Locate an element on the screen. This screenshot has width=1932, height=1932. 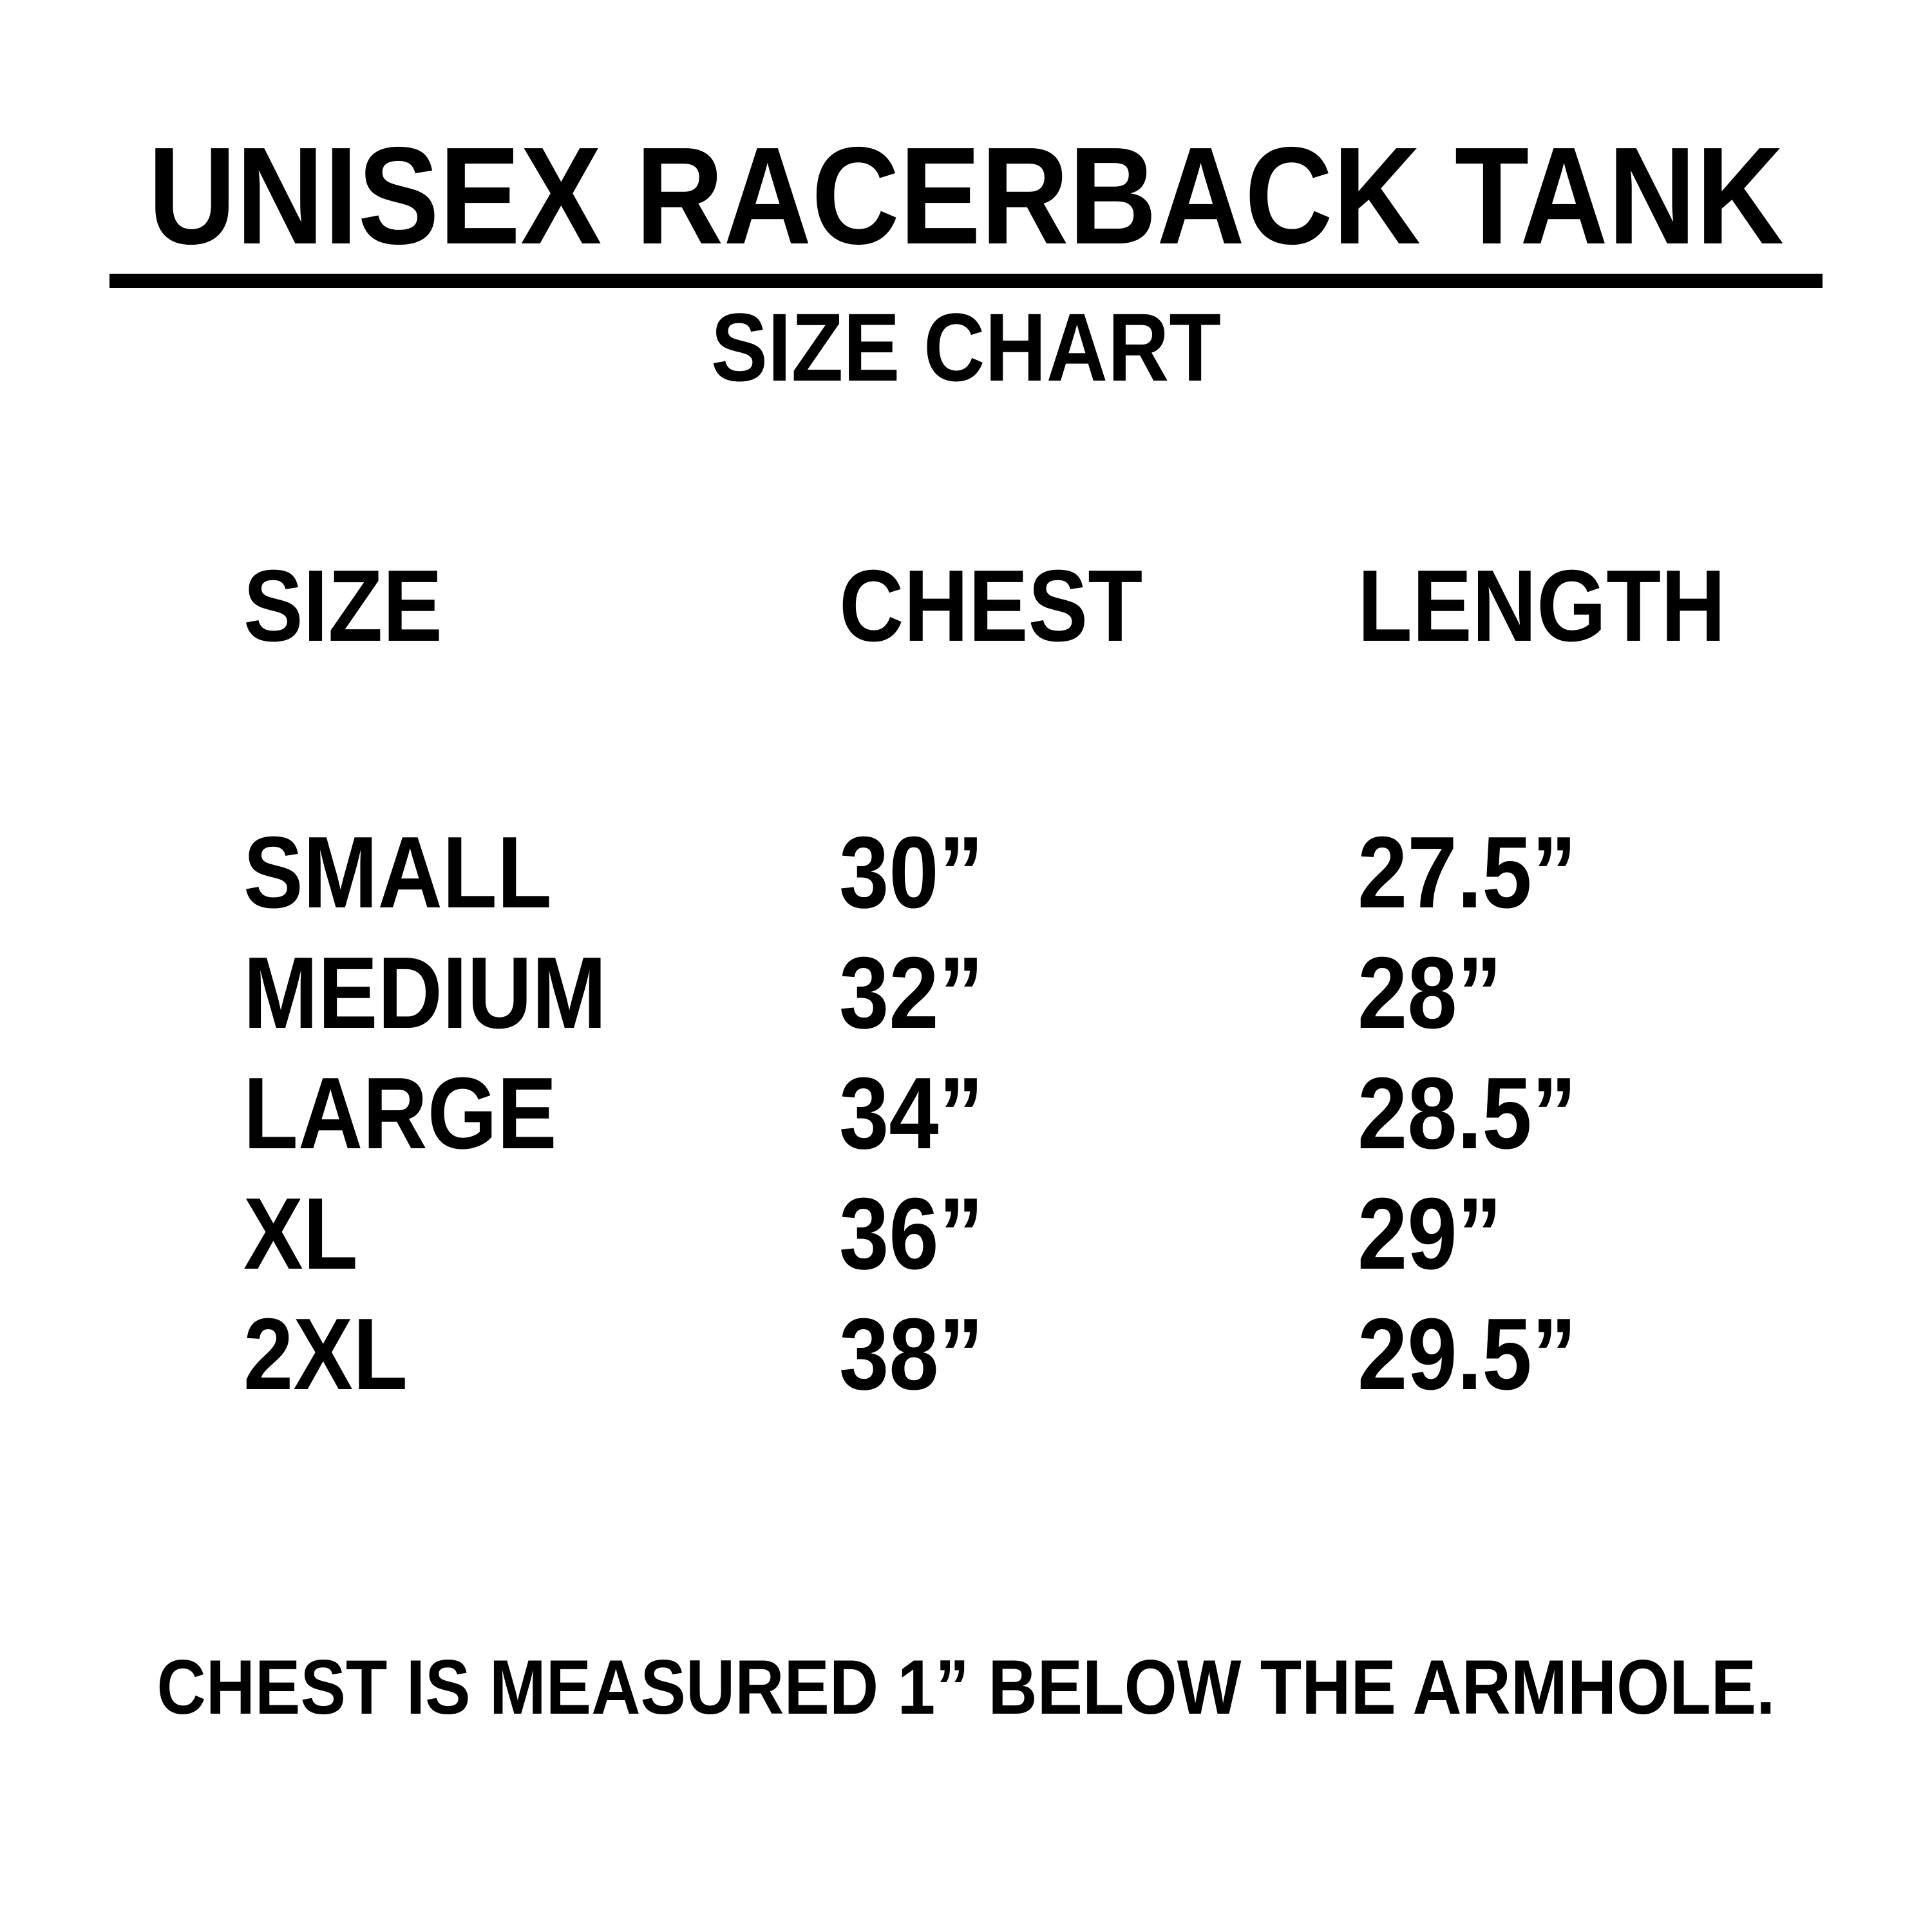
column-header-size: SIZE is located at coordinates (343, 606).